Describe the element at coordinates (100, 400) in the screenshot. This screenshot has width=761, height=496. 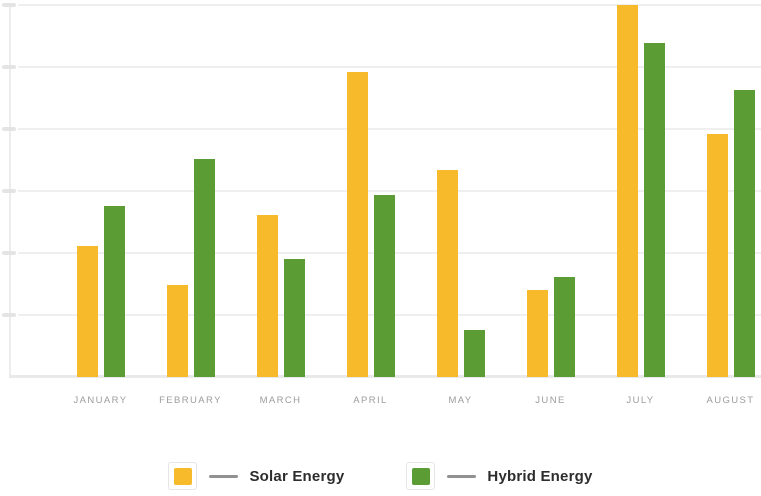
I see `month-label-january: JANUARY` at that location.